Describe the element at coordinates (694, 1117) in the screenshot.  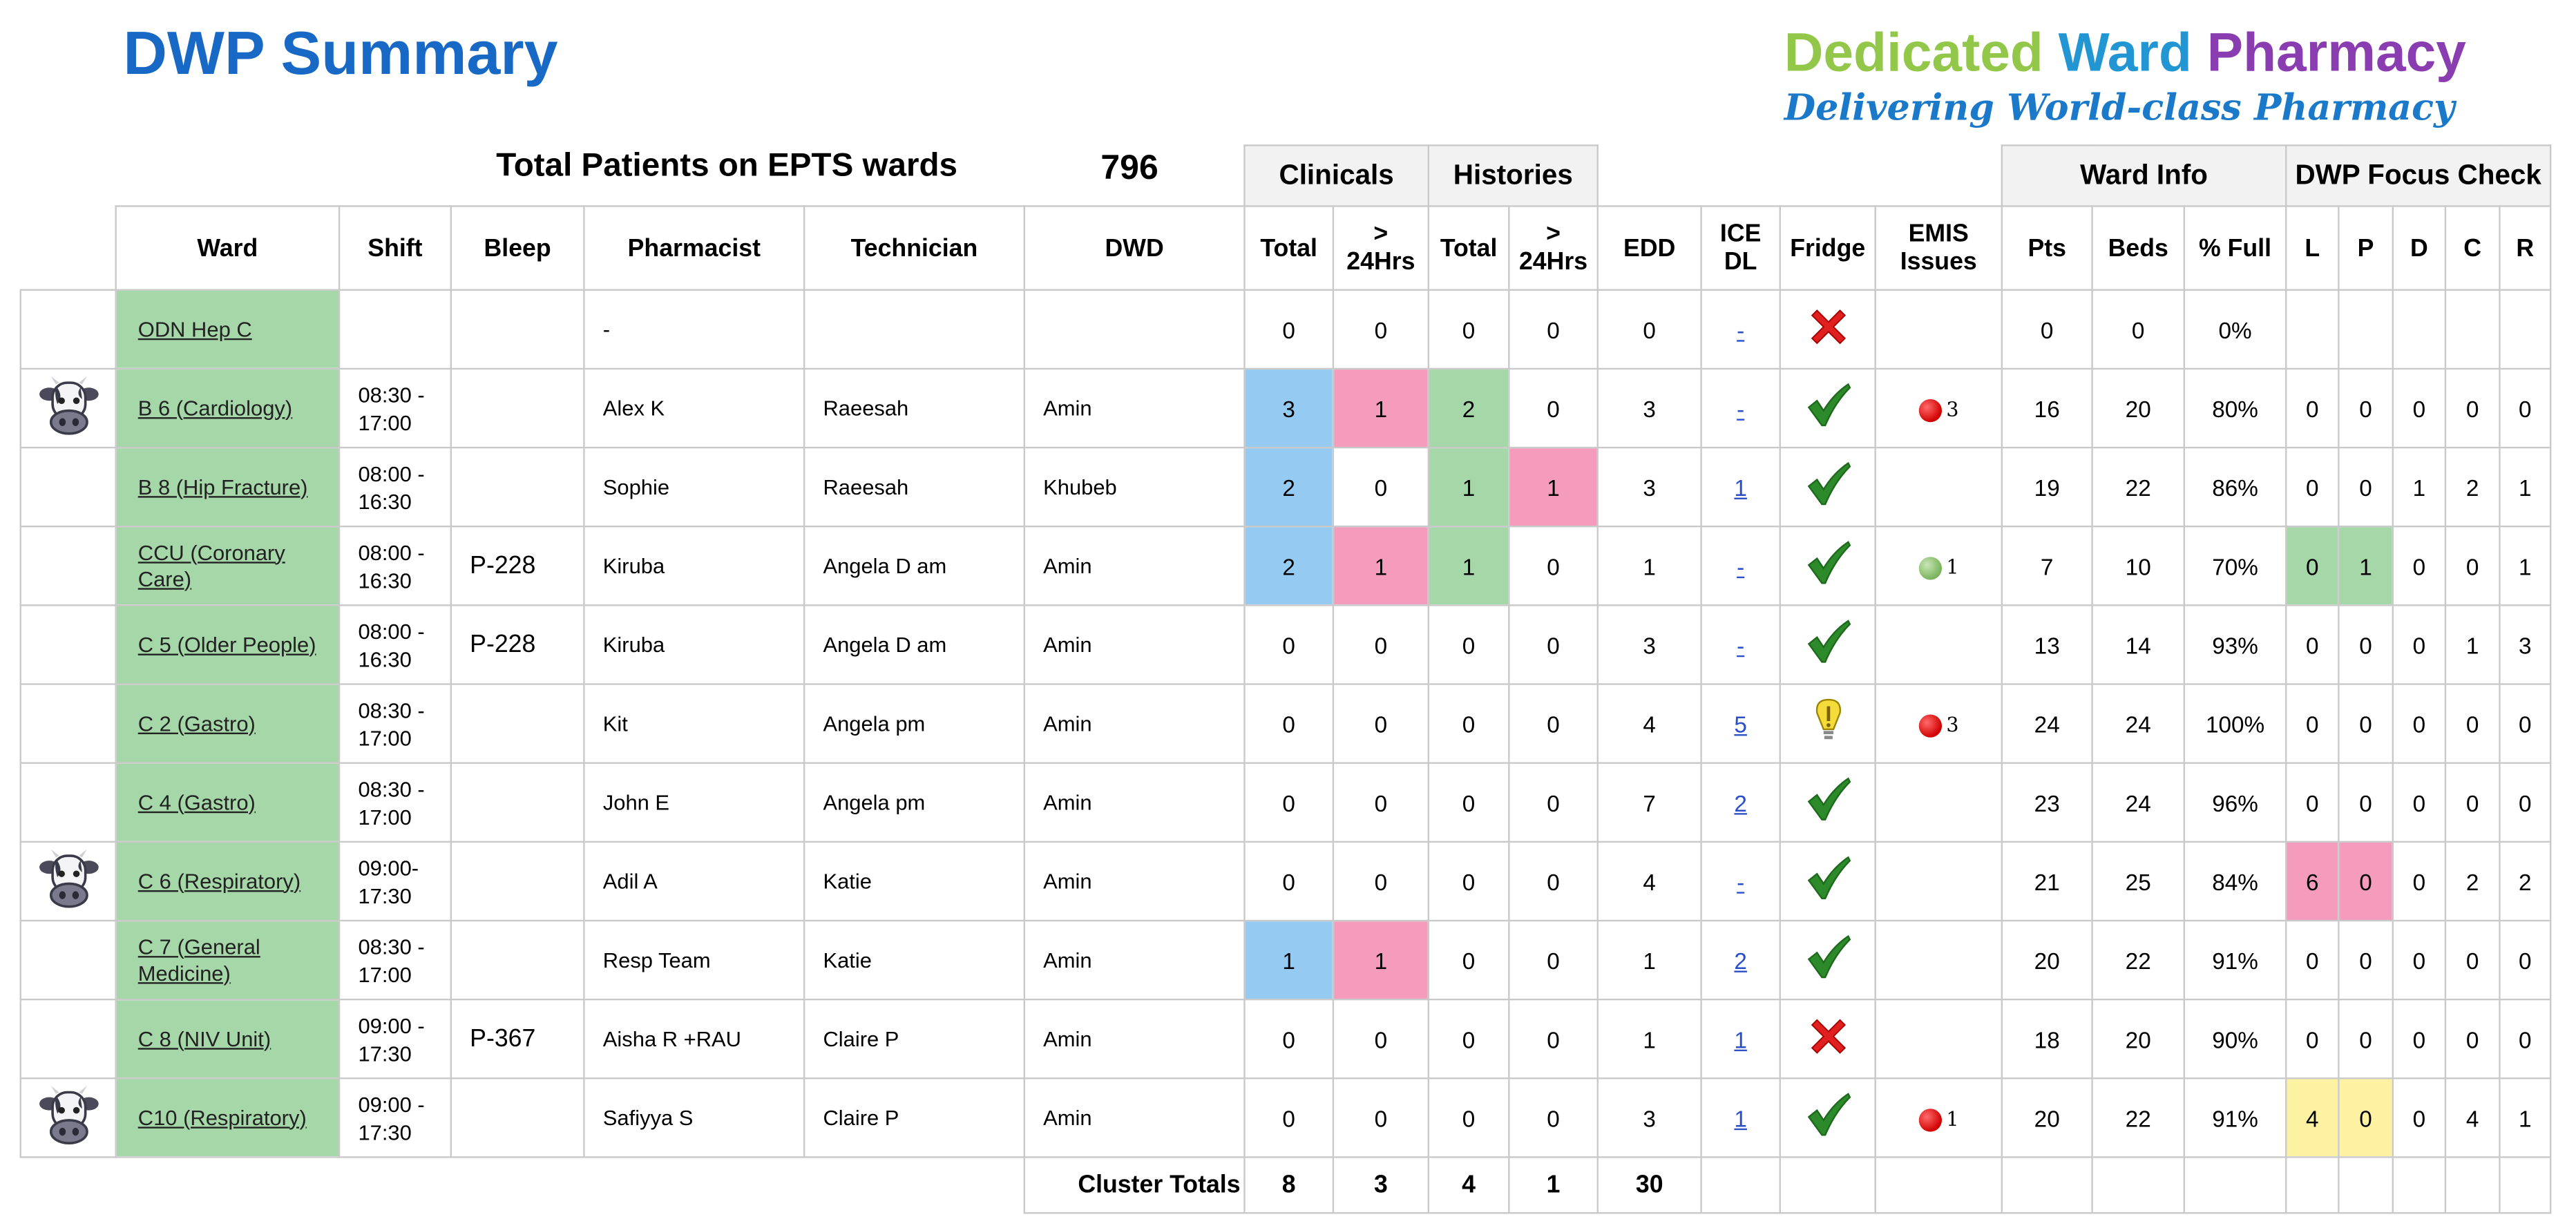
I see `pharmacist-cell: Safiyya S` at that location.